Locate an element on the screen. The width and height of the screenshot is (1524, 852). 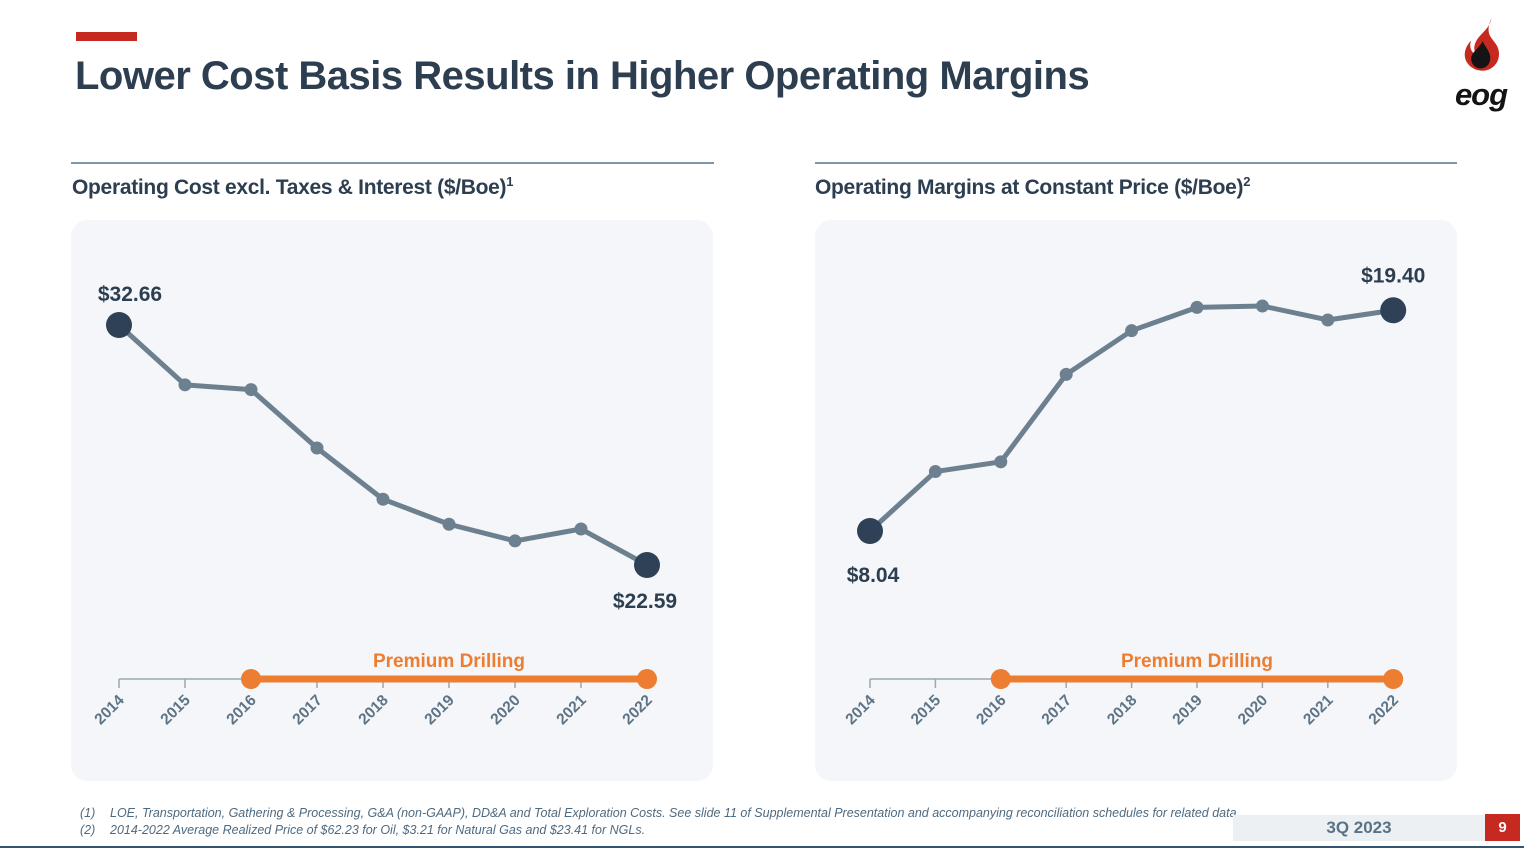
value-label-2014: $8.04 is located at coordinates (873, 575).